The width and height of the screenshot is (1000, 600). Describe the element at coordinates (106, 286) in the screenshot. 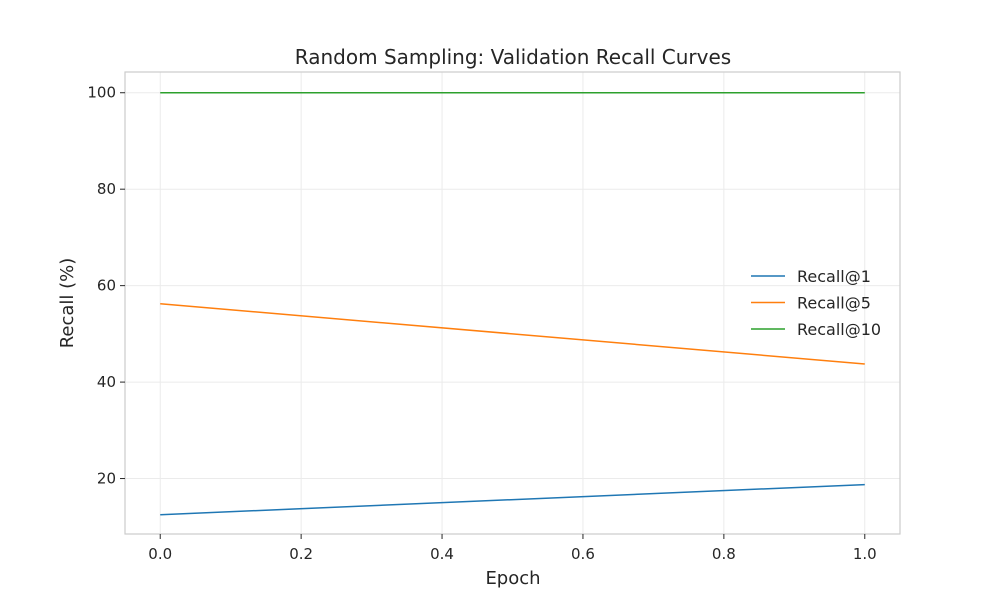

I see `y-tick-label: 60` at that location.